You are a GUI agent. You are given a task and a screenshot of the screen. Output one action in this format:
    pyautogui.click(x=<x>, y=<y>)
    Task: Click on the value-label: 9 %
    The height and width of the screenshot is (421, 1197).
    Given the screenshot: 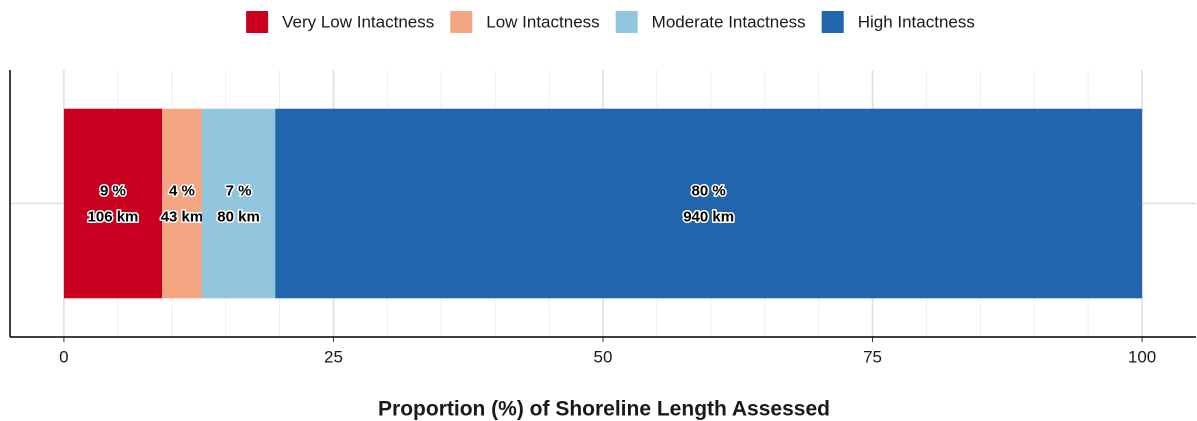 What is the action you would take?
    pyautogui.click(x=113, y=190)
    